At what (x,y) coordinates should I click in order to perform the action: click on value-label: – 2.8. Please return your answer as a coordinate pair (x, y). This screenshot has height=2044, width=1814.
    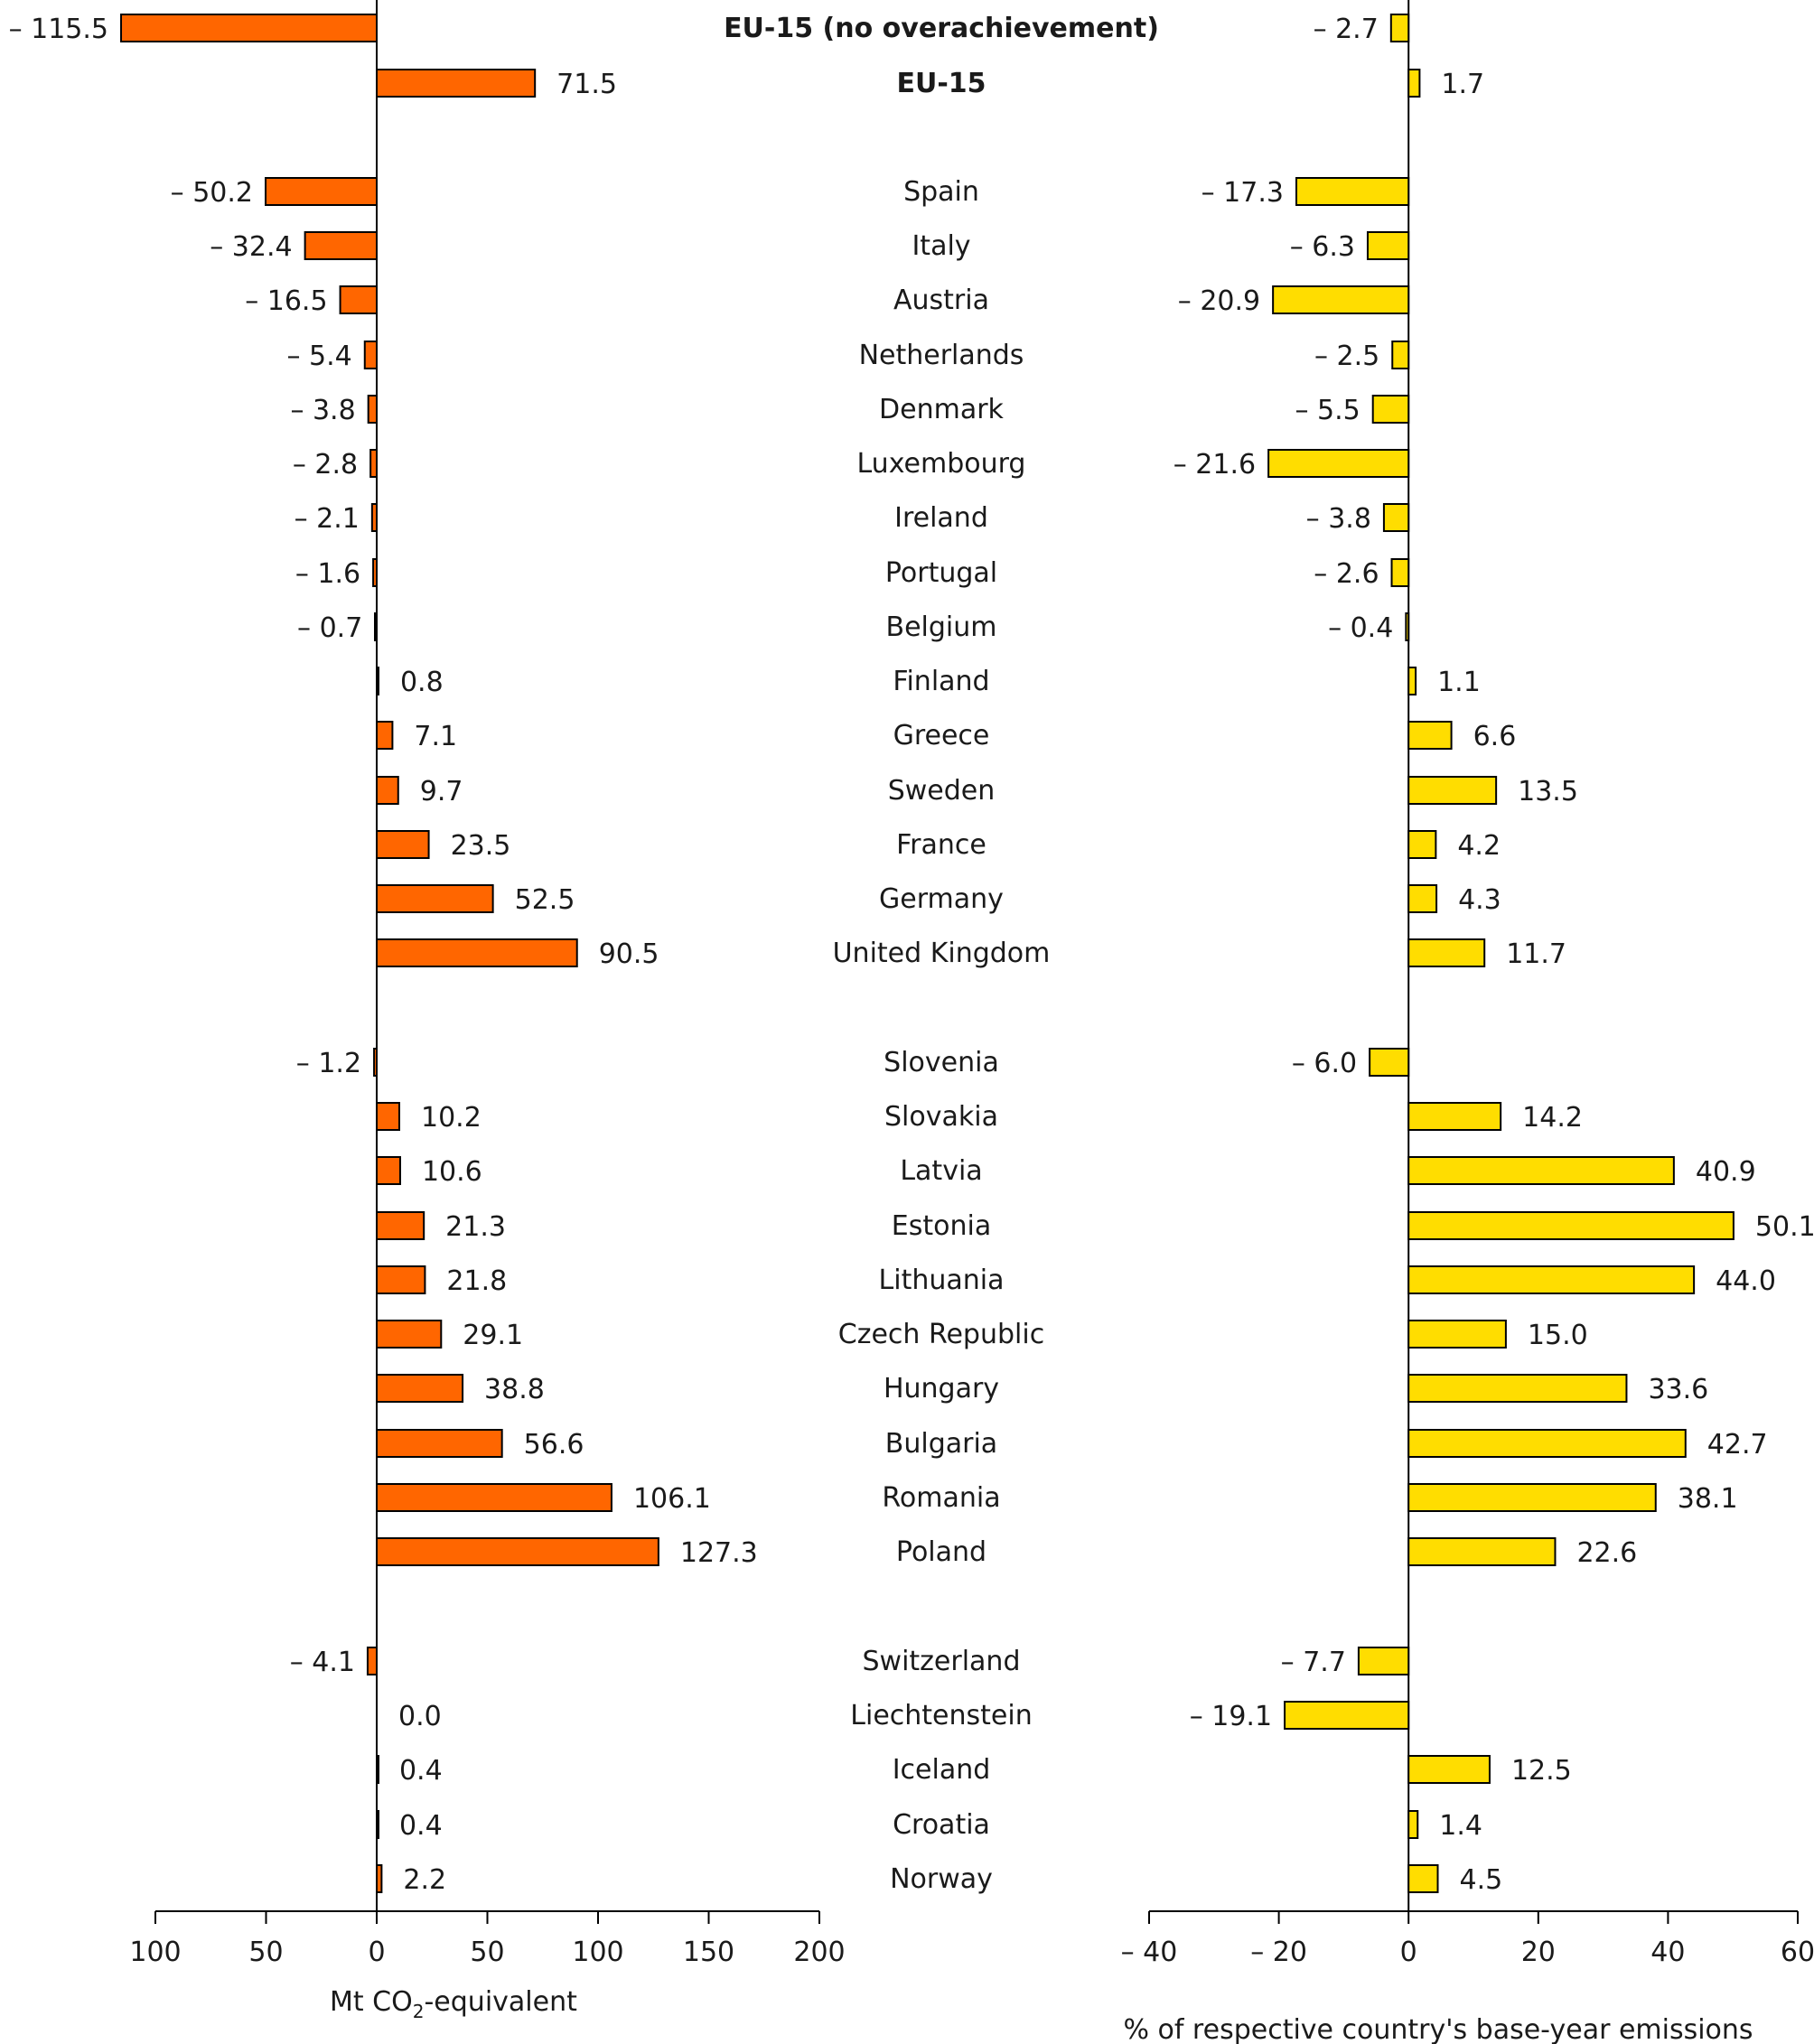
    Looking at the image, I should click on (325, 465).